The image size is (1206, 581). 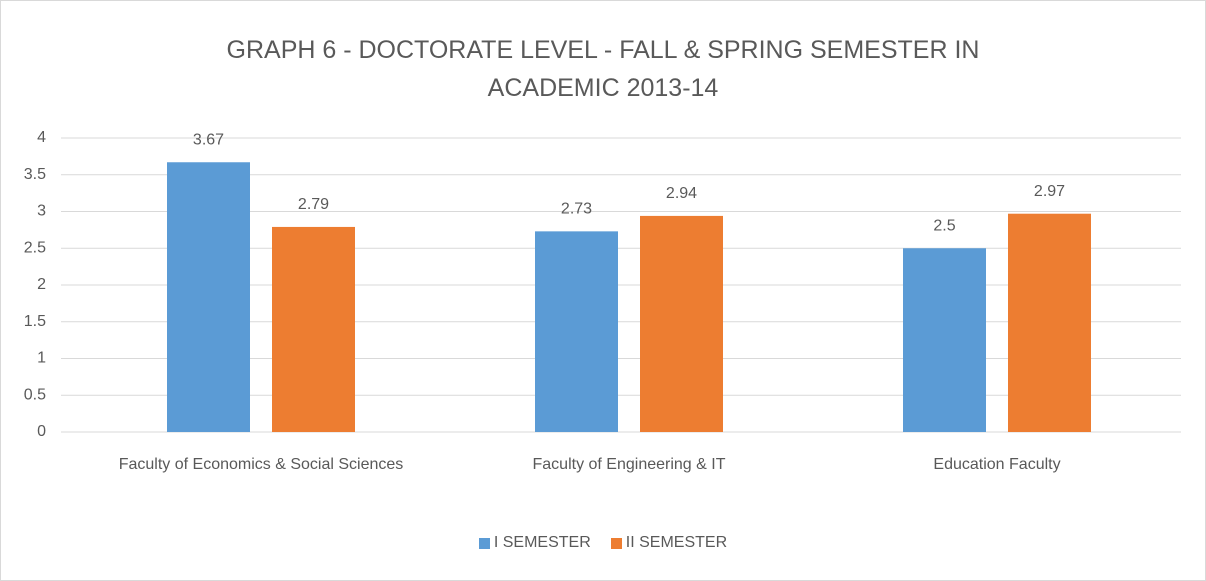 What do you see at coordinates (542, 542) in the screenshot?
I see `legend-label: I SEMESTER` at bounding box center [542, 542].